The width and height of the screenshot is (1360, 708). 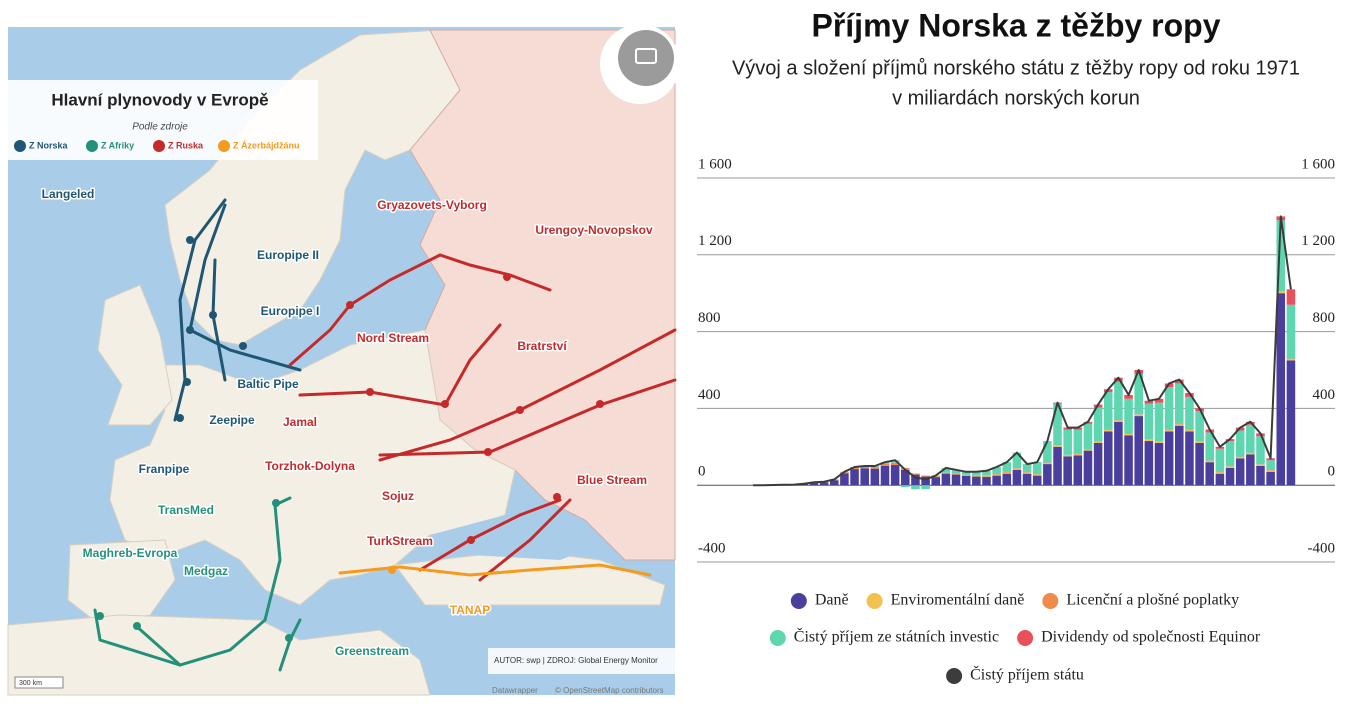 What do you see at coordinates (372, 651) in the screenshot?
I see `pipeline-label: Greenstream` at bounding box center [372, 651].